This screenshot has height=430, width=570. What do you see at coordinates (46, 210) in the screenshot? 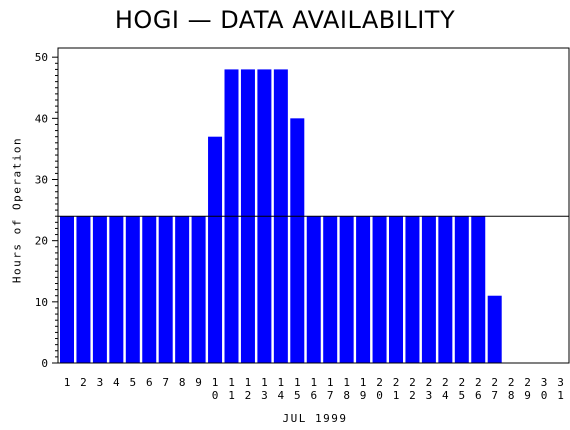
I see `y-axis: 0 10 20 30 40 50` at bounding box center [46, 210].